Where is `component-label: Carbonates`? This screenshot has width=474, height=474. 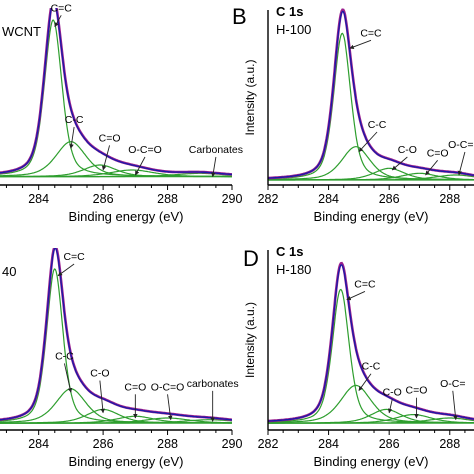 component-label: Carbonates is located at coordinates (216, 150).